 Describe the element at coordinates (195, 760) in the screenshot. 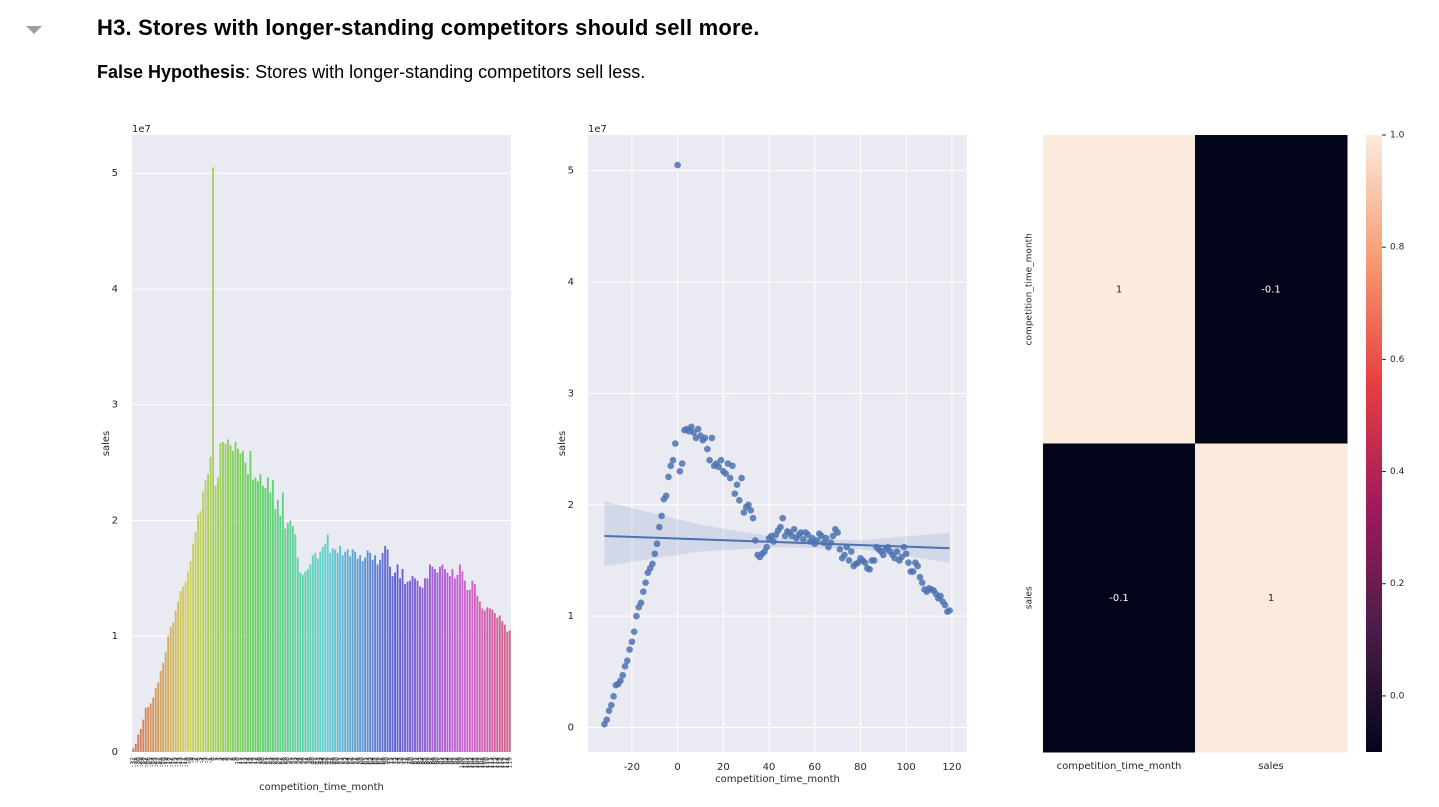

I see `x-tick-label: -7` at that location.